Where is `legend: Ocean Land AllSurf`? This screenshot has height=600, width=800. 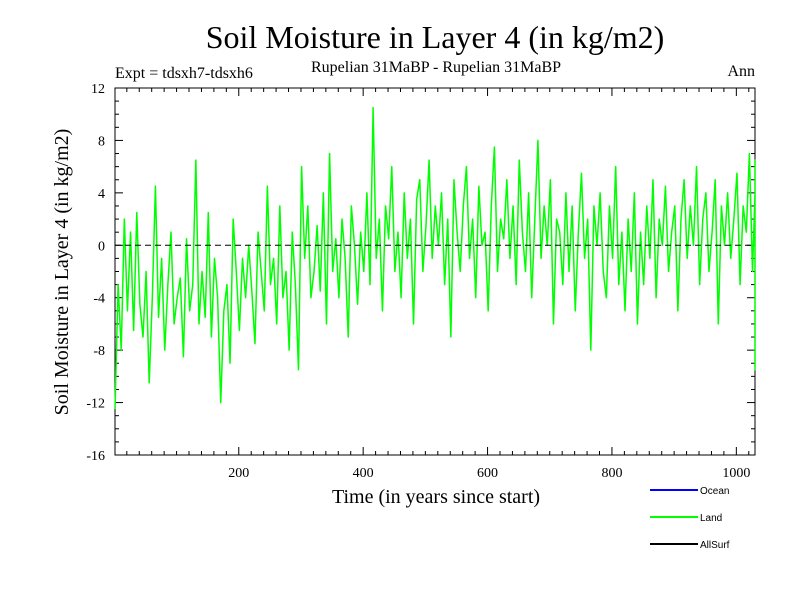 legend: Ocean Land AllSurf is located at coordinates (690, 518).